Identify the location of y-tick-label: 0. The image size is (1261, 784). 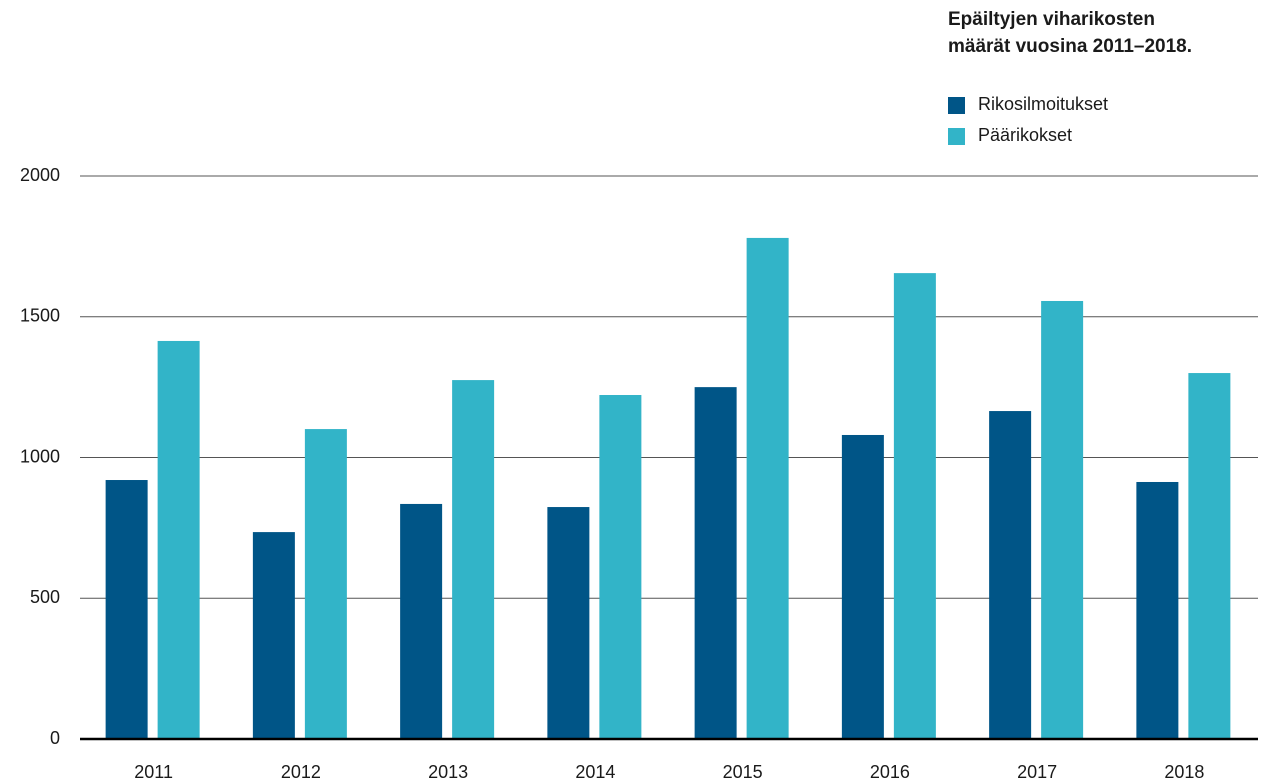
(55, 738).